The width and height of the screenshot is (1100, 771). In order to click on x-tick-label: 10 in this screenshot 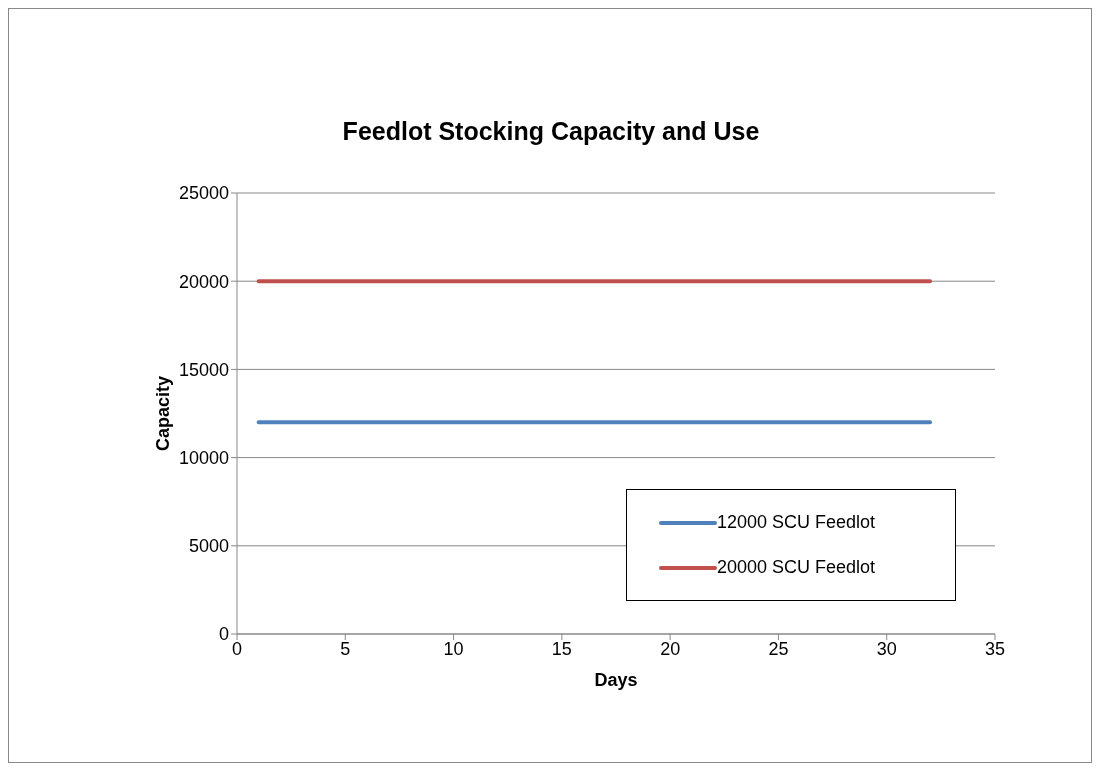, I will do `click(453, 648)`.